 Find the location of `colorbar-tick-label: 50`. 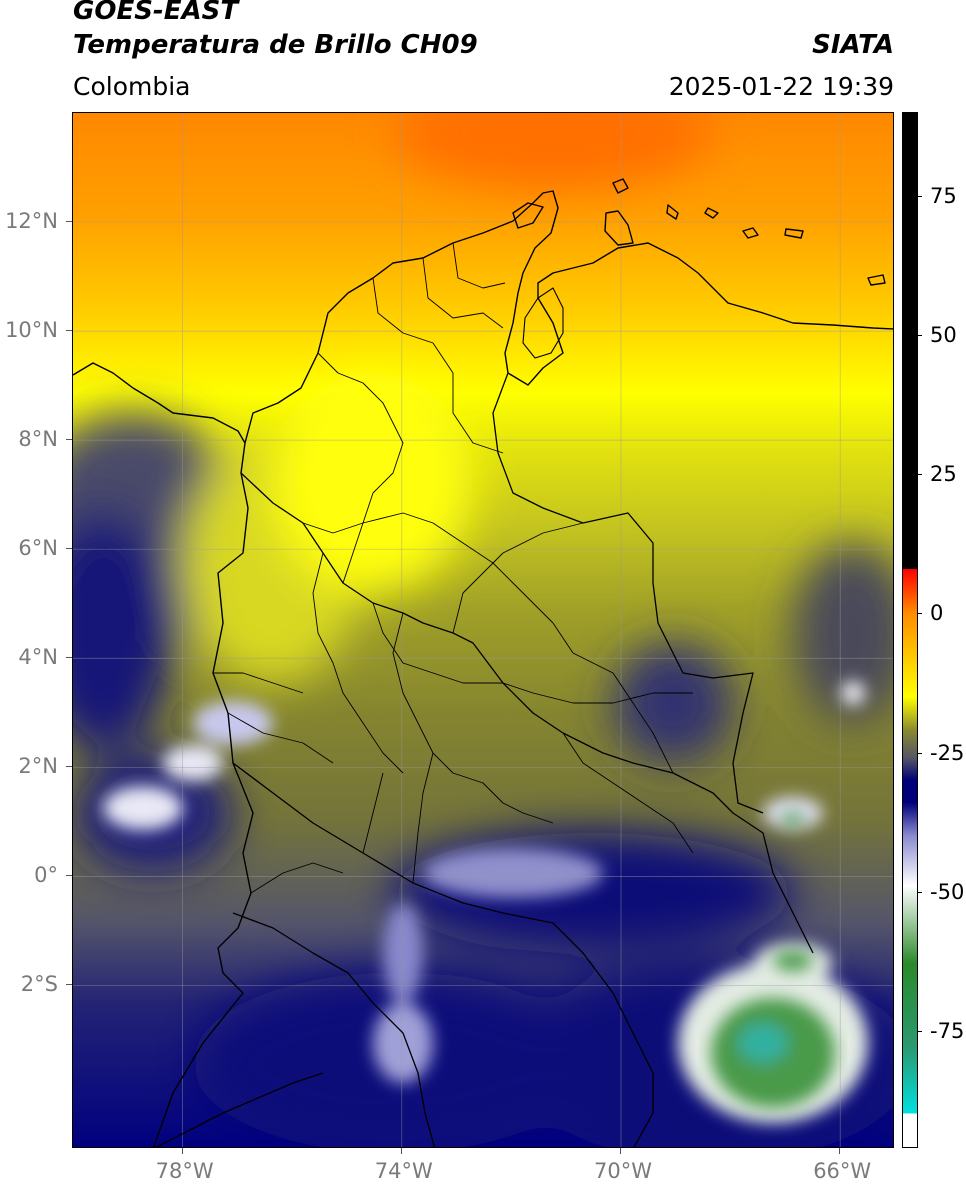

colorbar-tick-label: 50 is located at coordinates (943, 334).